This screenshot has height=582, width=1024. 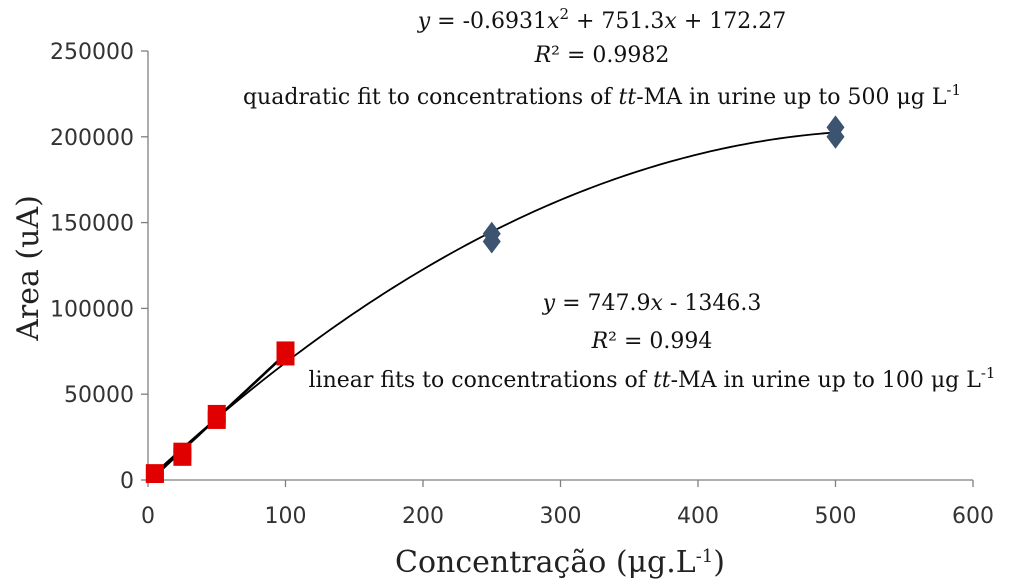 I want to click on linear-r-squared: R² = 0.994, so click(x=652, y=341).